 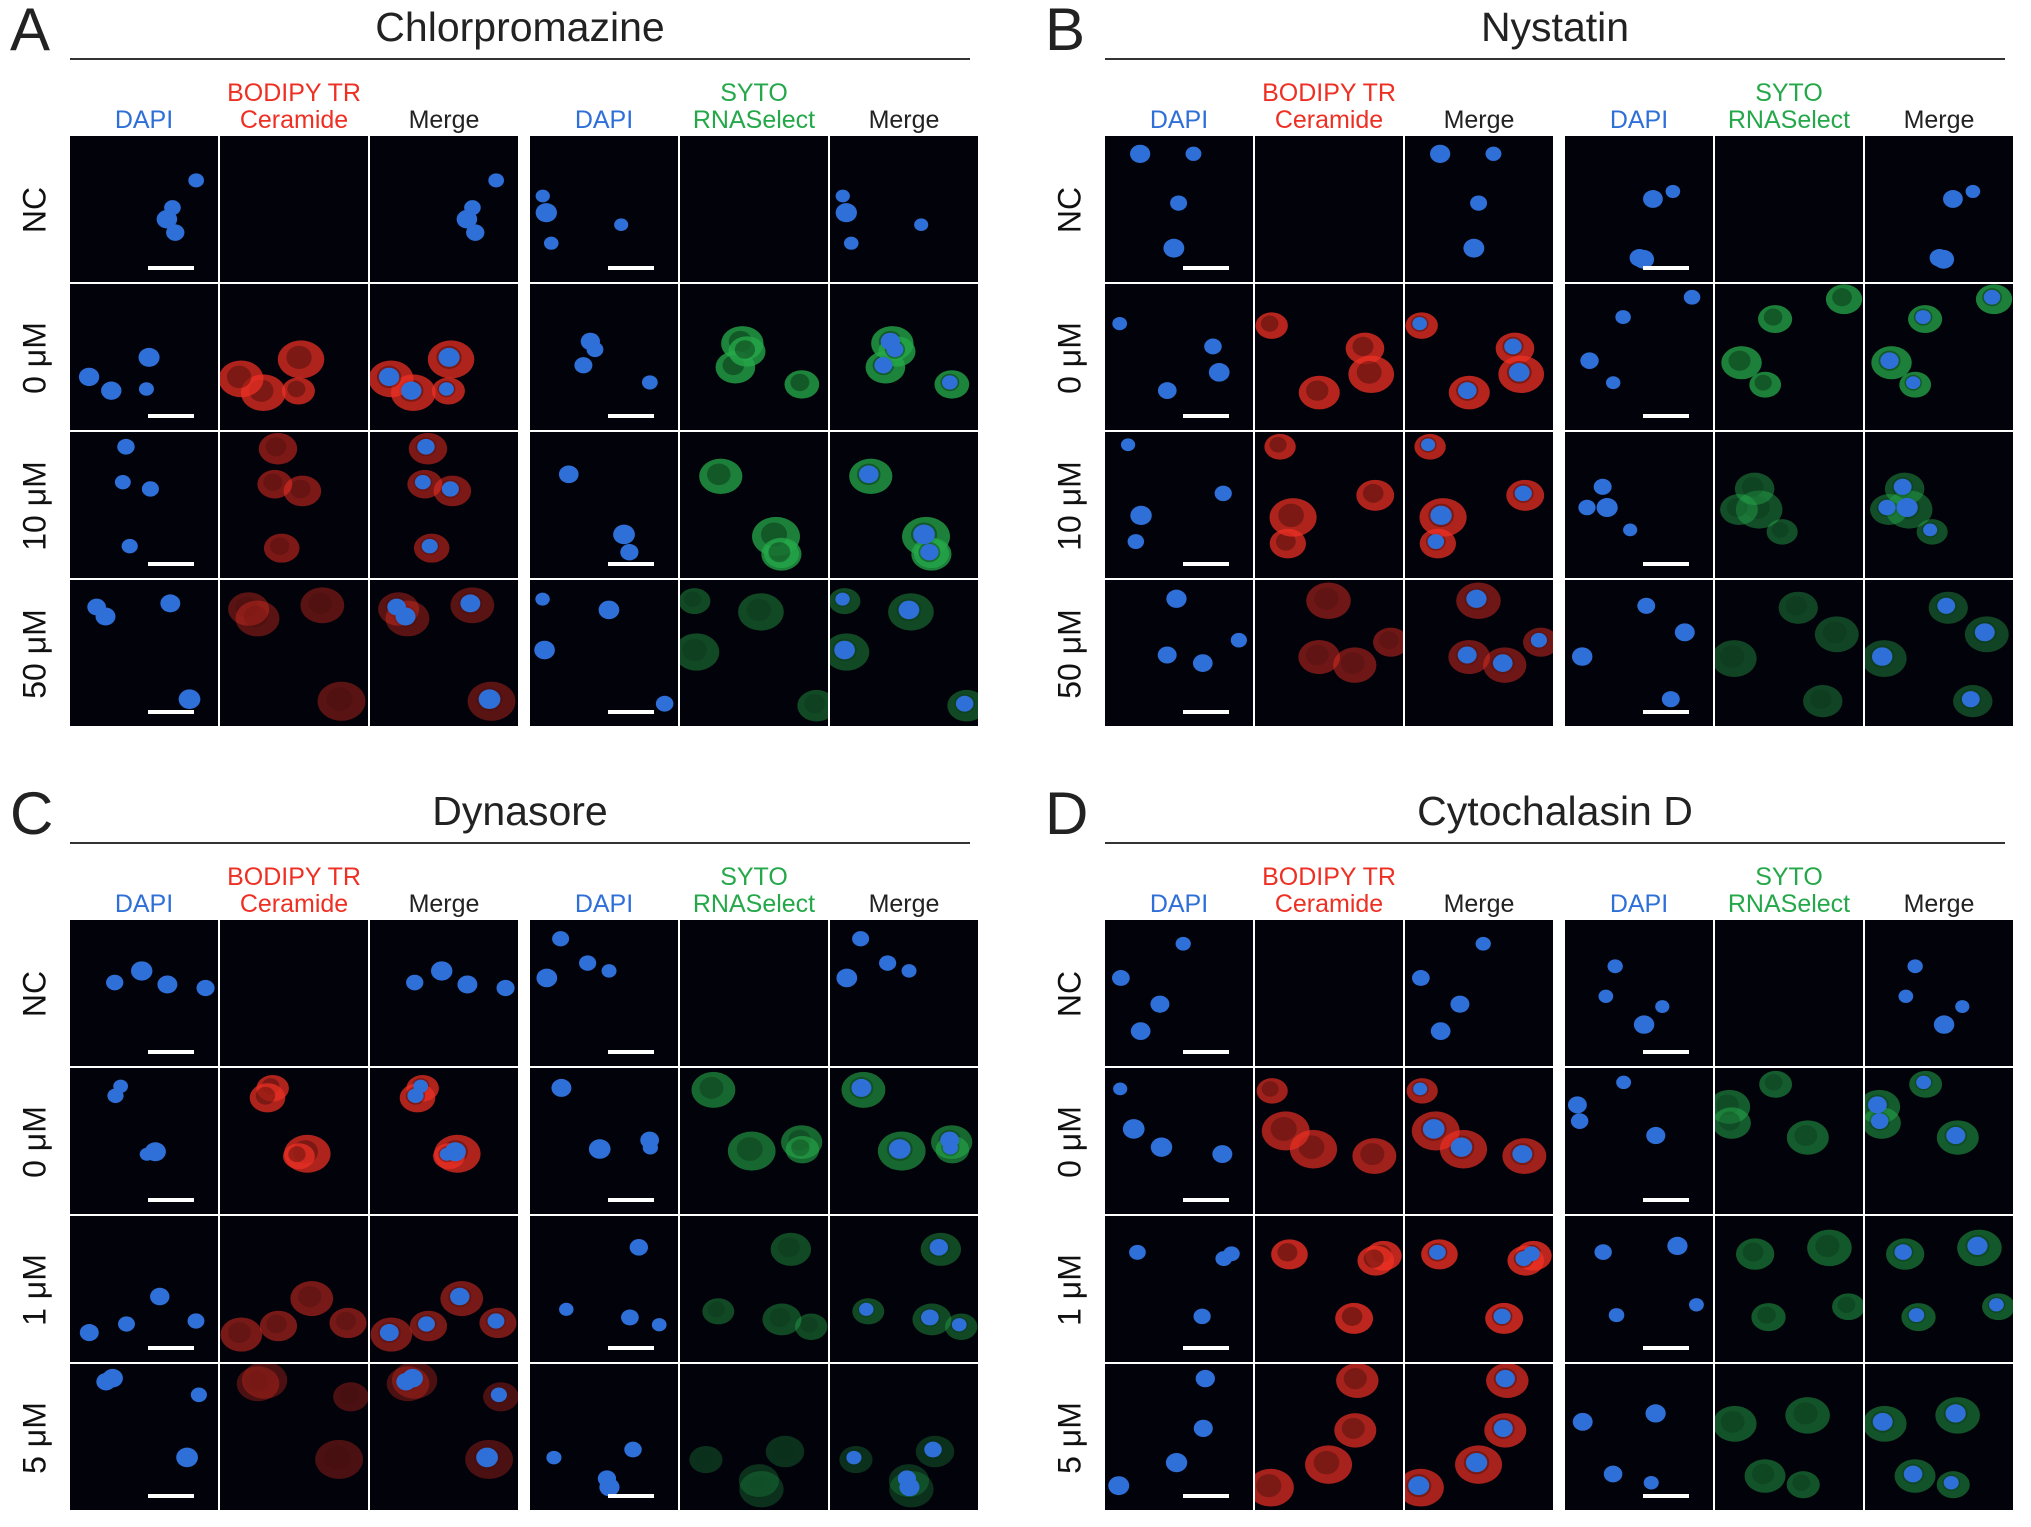 What do you see at coordinates (30, 31) in the screenshot?
I see `panel-letter: A` at bounding box center [30, 31].